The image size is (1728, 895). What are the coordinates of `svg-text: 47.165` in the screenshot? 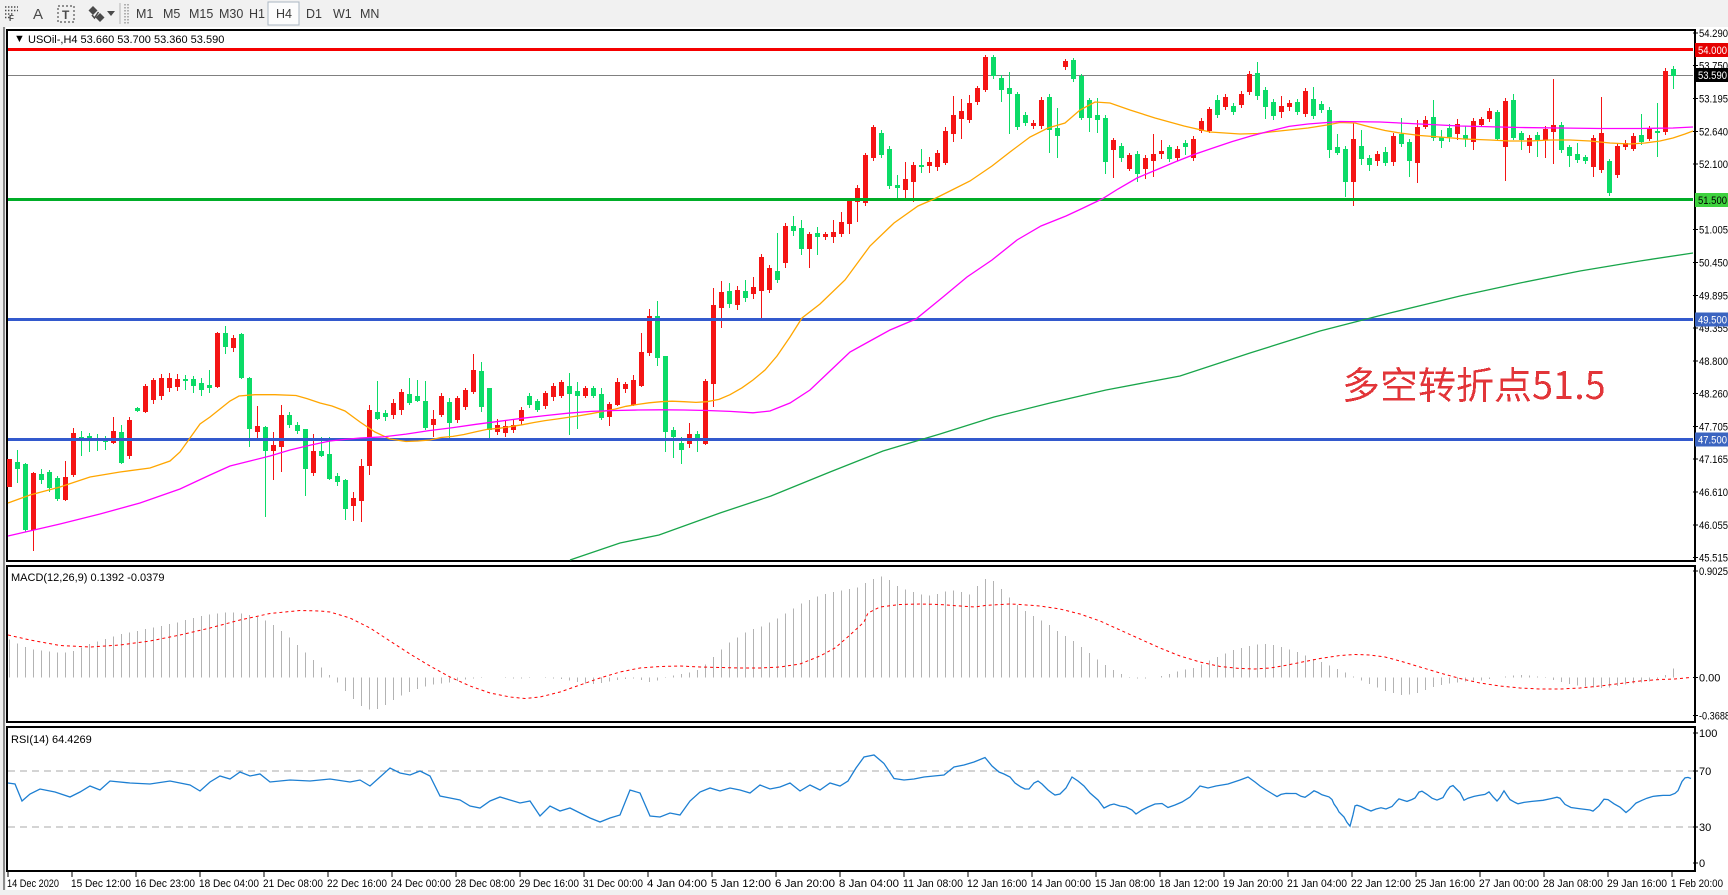 It's located at (1713, 460).